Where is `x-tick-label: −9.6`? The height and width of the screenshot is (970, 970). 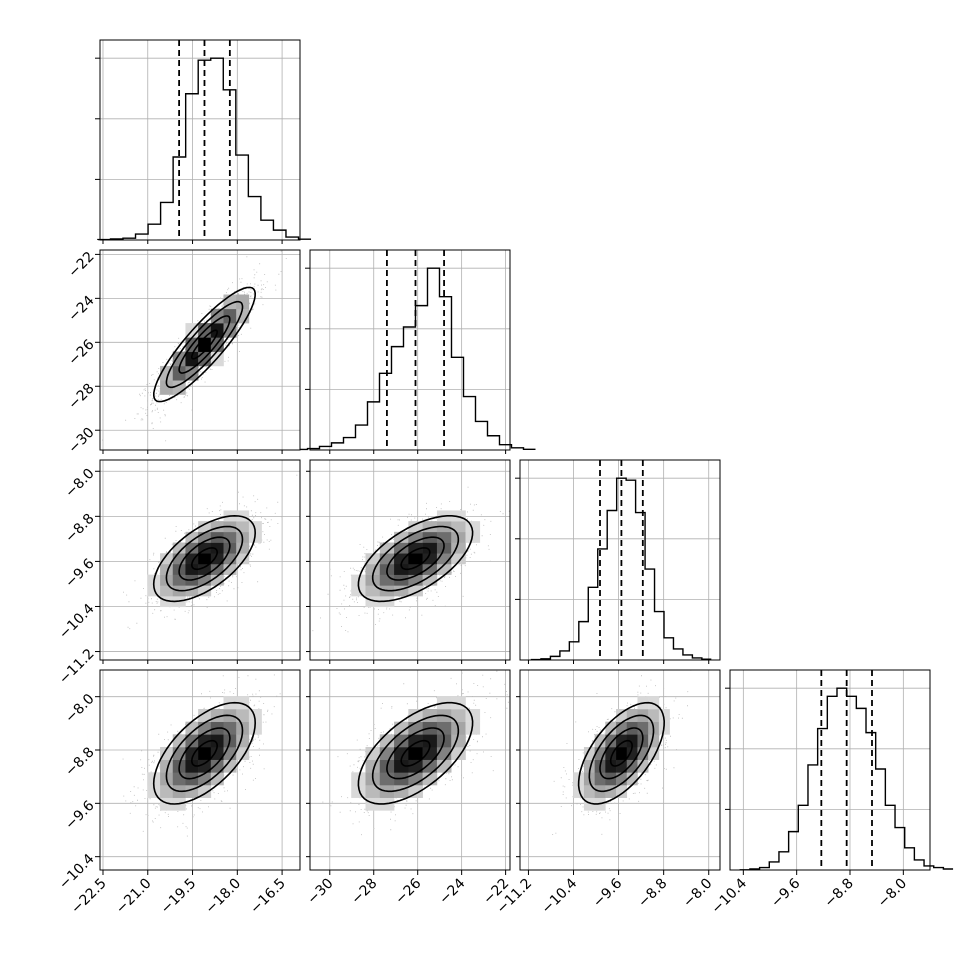
x-tick-label: −9.6 is located at coordinates (607, 892).